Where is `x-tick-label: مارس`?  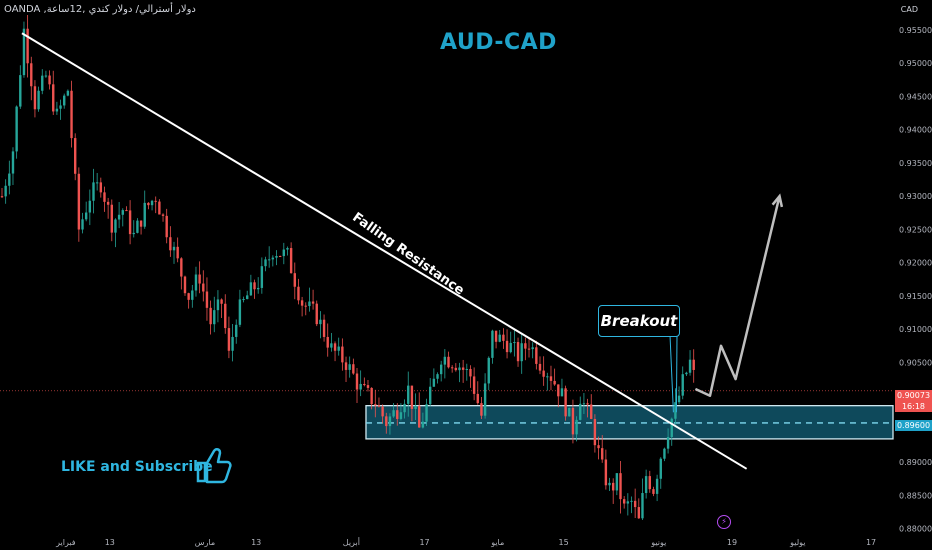
x-tick-label: مارس is located at coordinates (205, 542).